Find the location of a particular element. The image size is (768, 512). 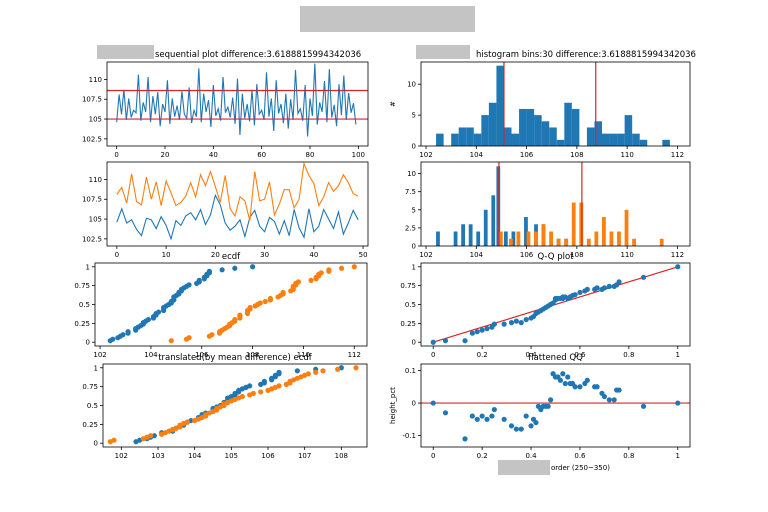

y-tick-label: 105 is located at coordinates (95, 220).